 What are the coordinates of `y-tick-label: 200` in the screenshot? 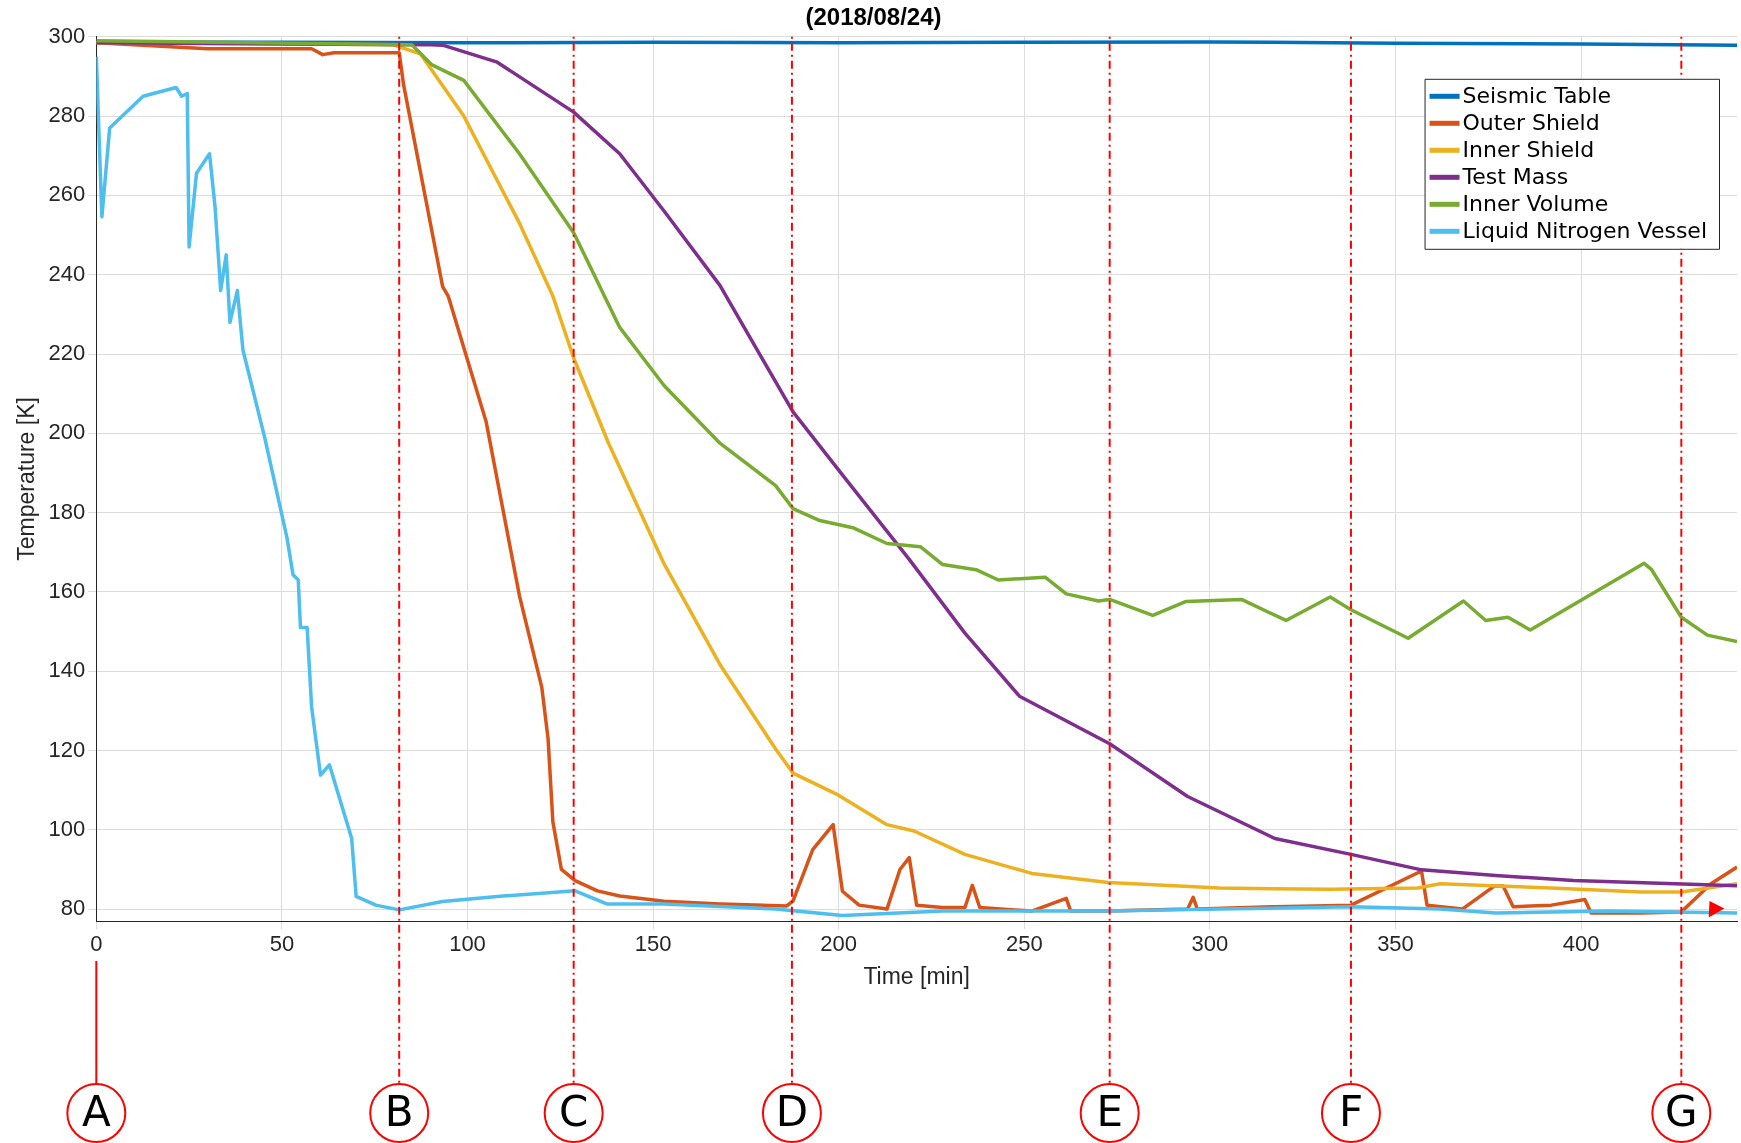 It's located at (67, 432).